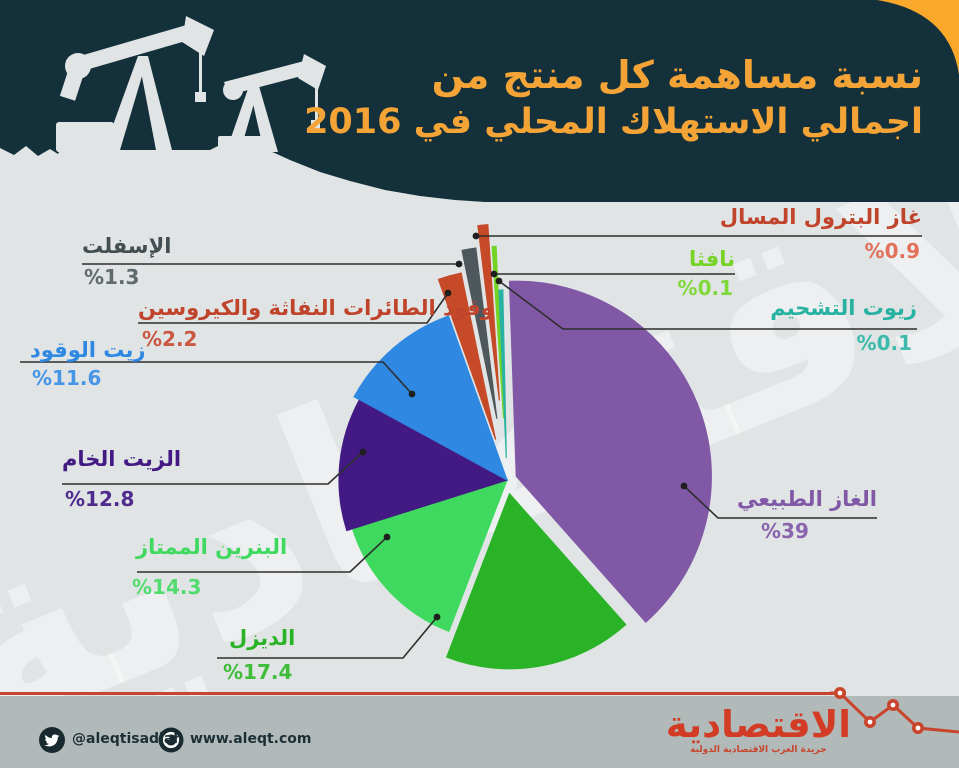 The height and width of the screenshot is (768, 959). I want to click on social-icons, so click(111, 740).